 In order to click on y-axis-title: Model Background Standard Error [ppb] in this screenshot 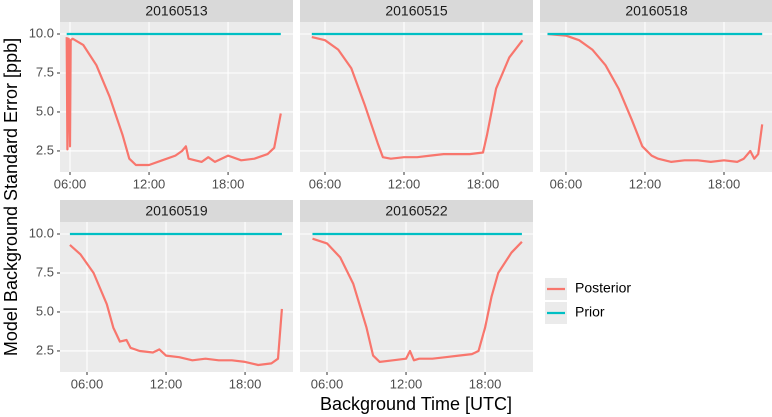, I will do `click(11, 197)`.